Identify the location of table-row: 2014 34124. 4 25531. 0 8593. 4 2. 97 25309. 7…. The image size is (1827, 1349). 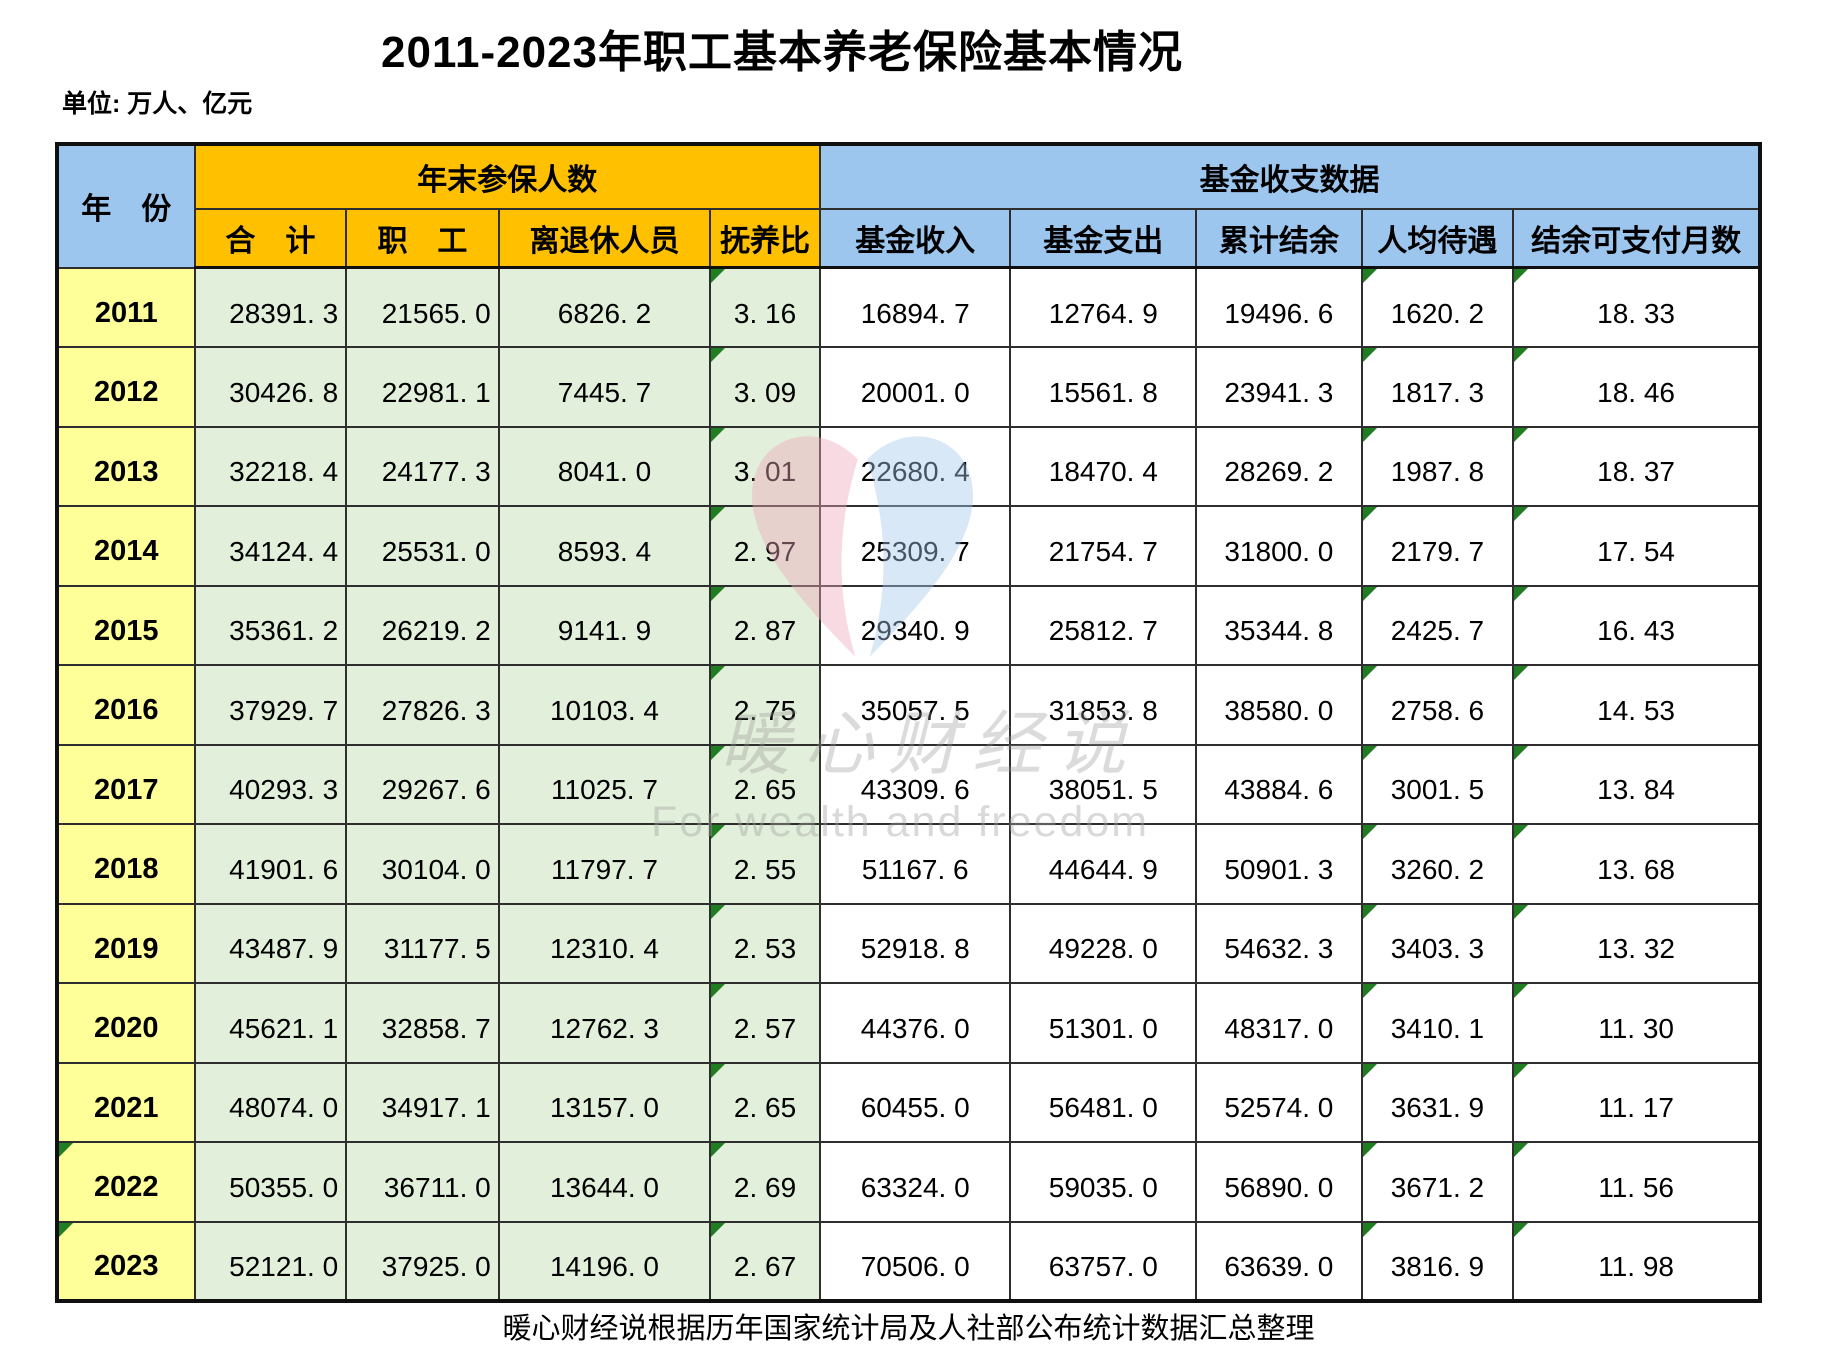
(908, 546).